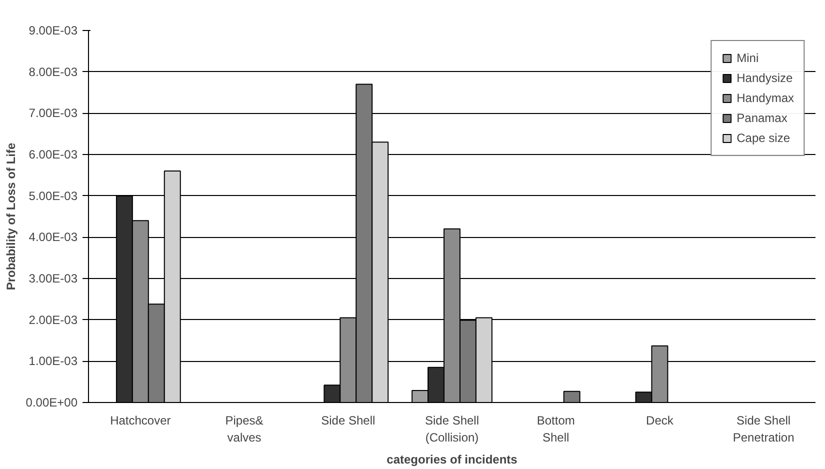 The height and width of the screenshot is (469, 825). I want to click on y-tick-label: 8.00E-03, so click(53, 71).